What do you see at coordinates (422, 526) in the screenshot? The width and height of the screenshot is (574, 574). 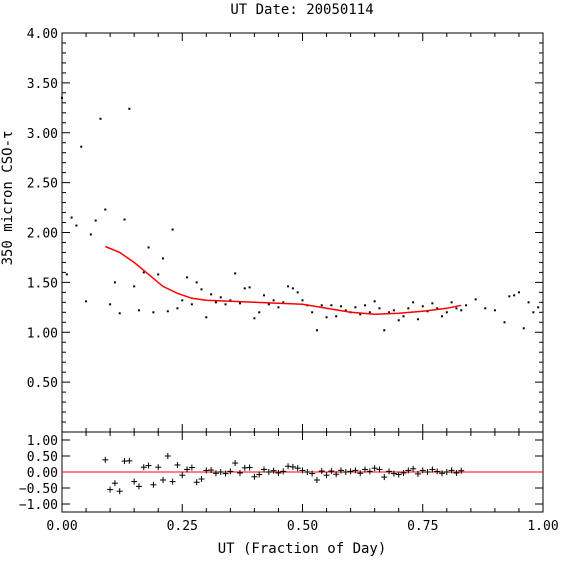 I see `x-tick-label: 0.75` at bounding box center [422, 526].